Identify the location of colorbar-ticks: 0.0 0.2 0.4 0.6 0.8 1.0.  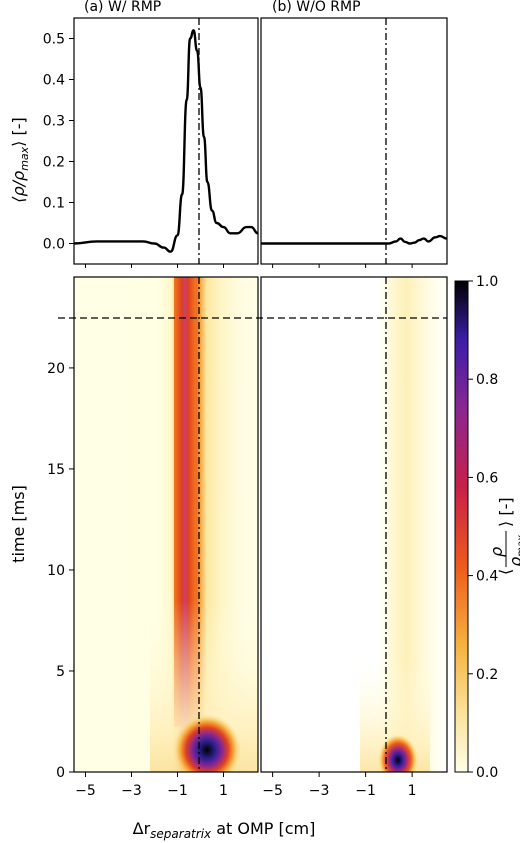
(483, 527).